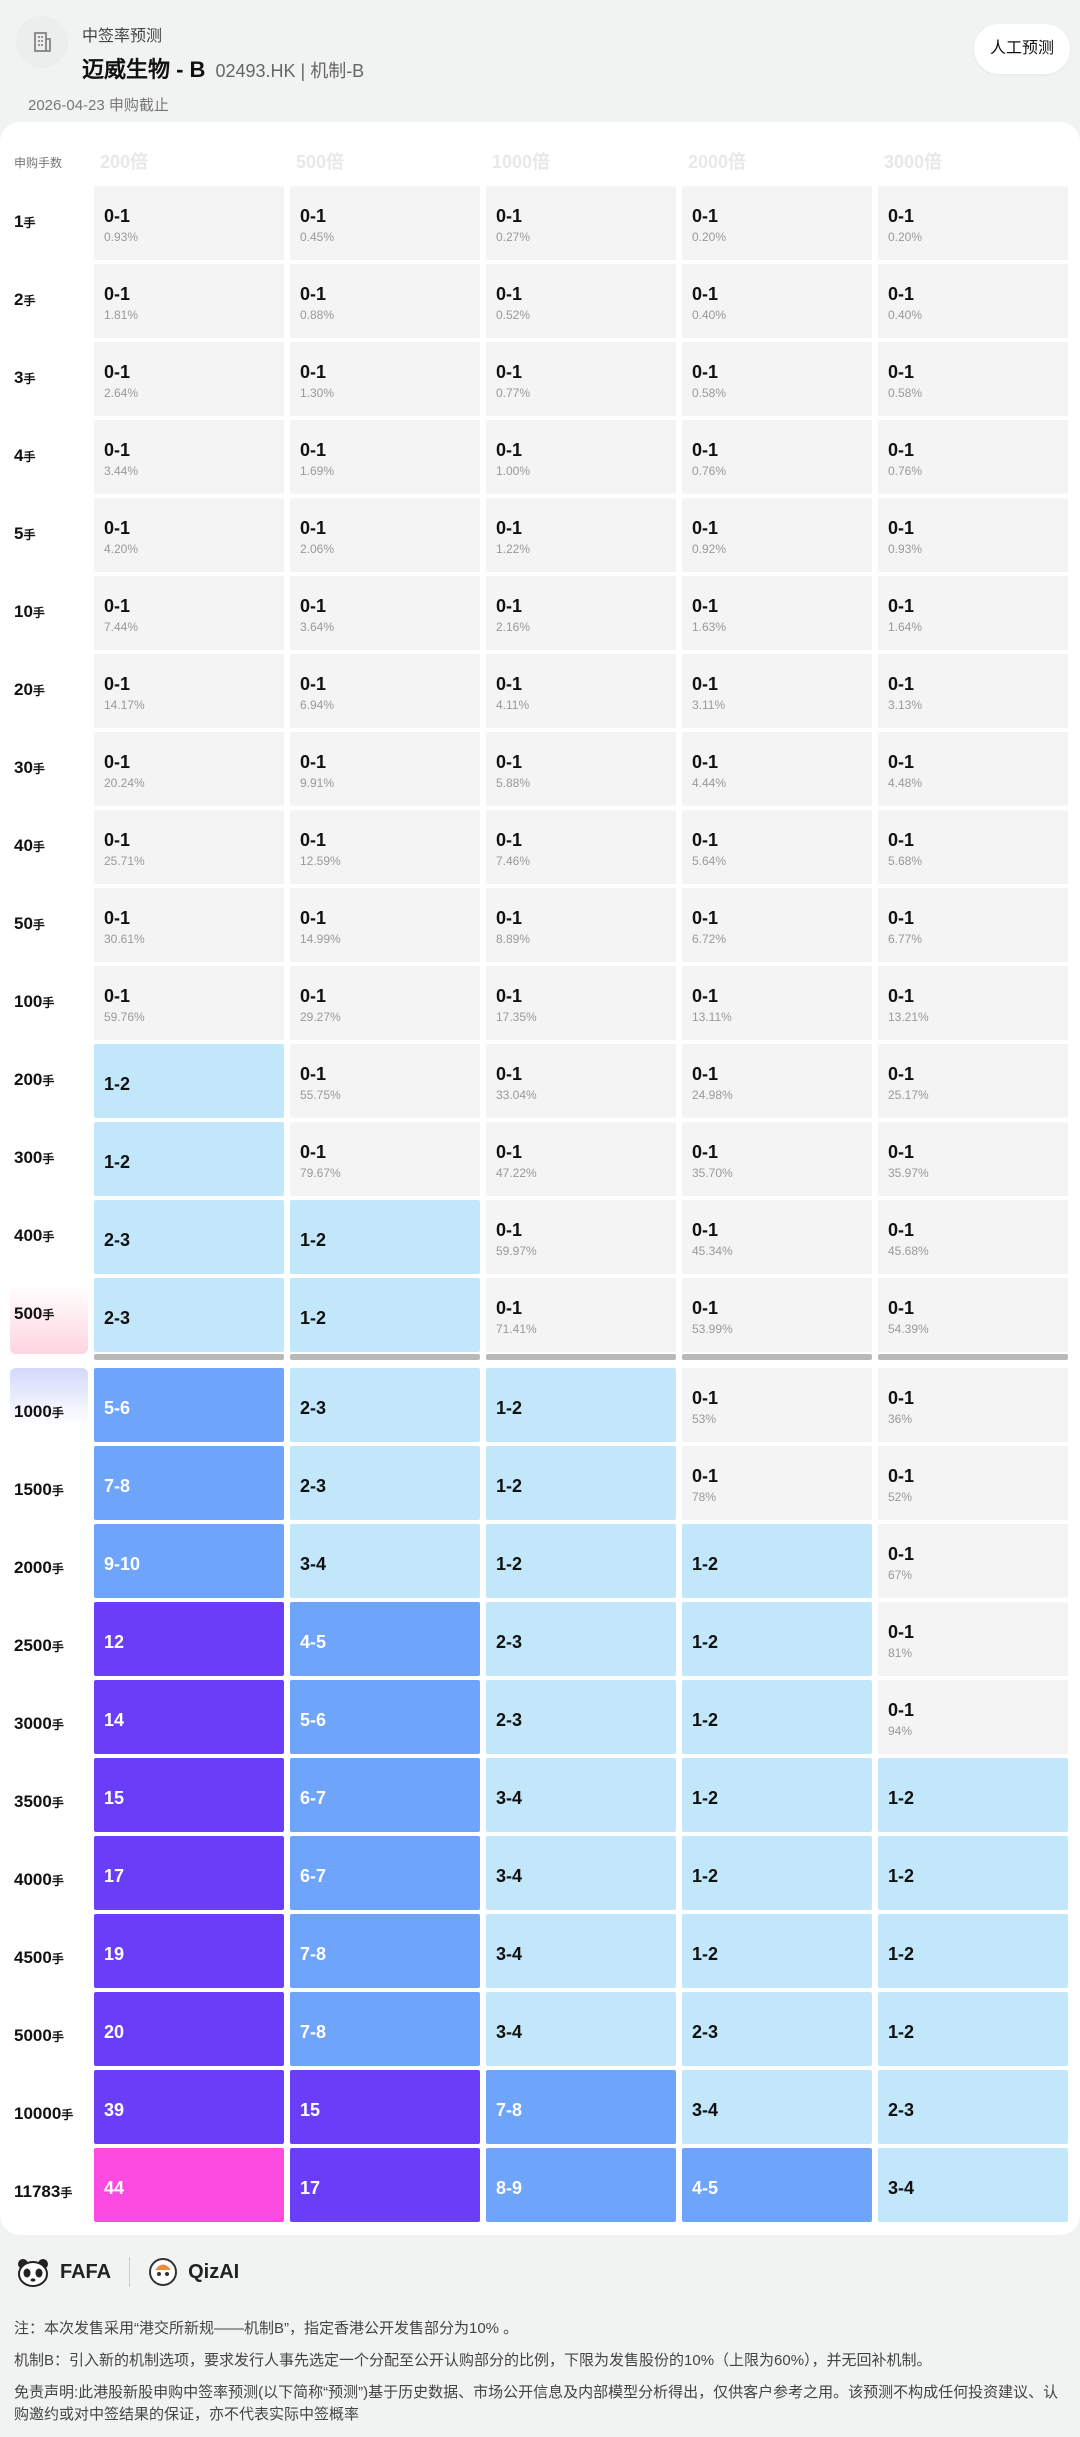 This screenshot has width=1080, height=2437. What do you see at coordinates (581, 2185) in the screenshot?
I see `allotment-cell: 8-9` at bounding box center [581, 2185].